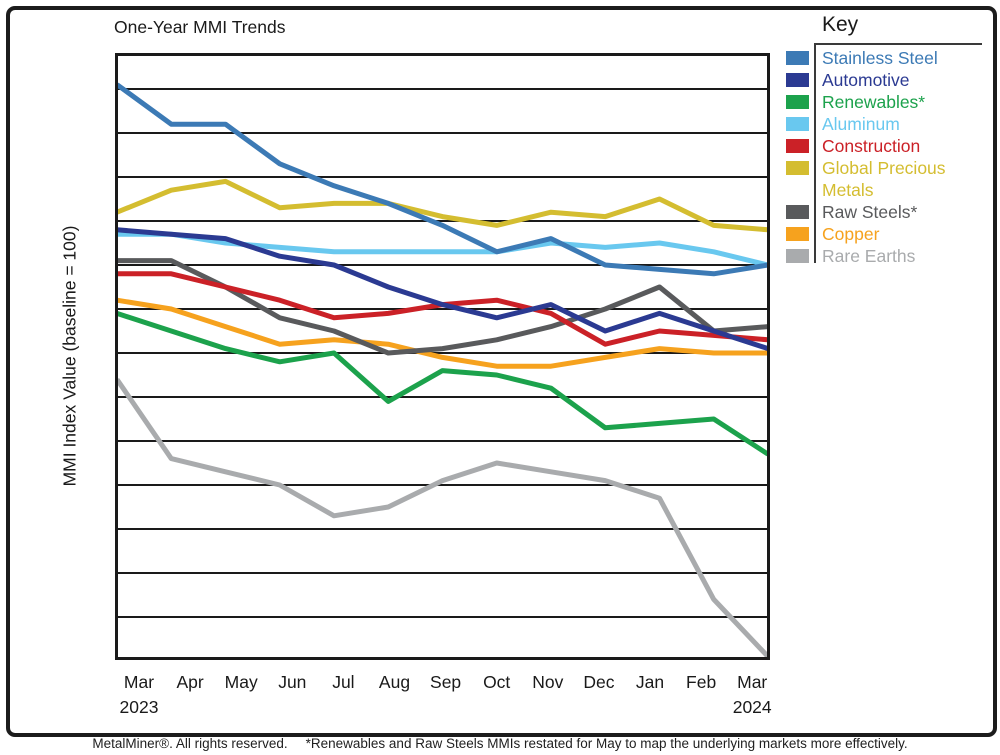  What do you see at coordinates (851, 234) in the screenshot?
I see `legend-label: Copper` at bounding box center [851, 234].